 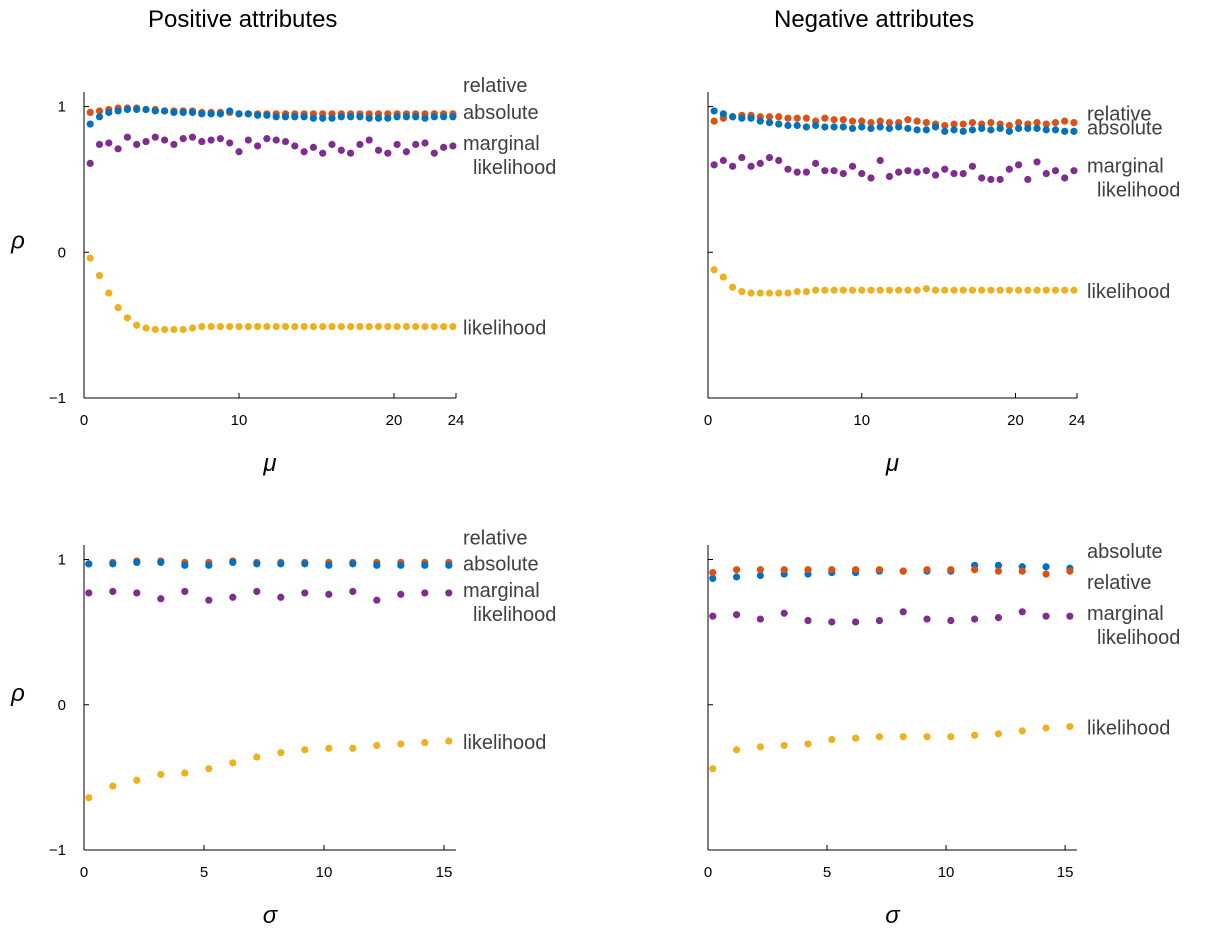 What do you see at coordinates (84, 872) in the screenshot?
I see `x-tick-label: 0` at bounding box center [84, 872].